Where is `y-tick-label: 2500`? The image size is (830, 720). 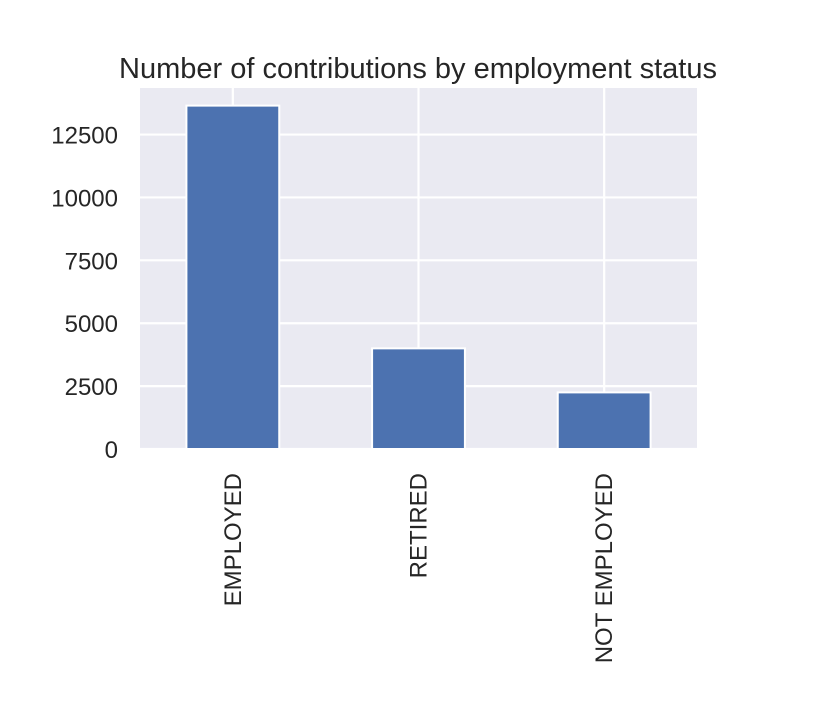
y-tick-label: 2500 is located at coordinates (91, 387).